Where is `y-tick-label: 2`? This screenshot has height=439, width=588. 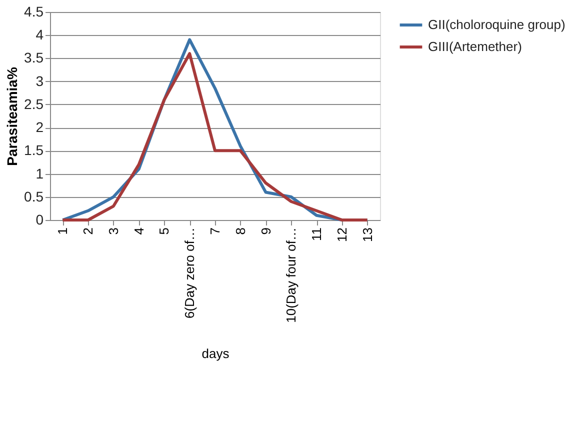 y-tick-label: 2 is located at coordinates (40, 127).